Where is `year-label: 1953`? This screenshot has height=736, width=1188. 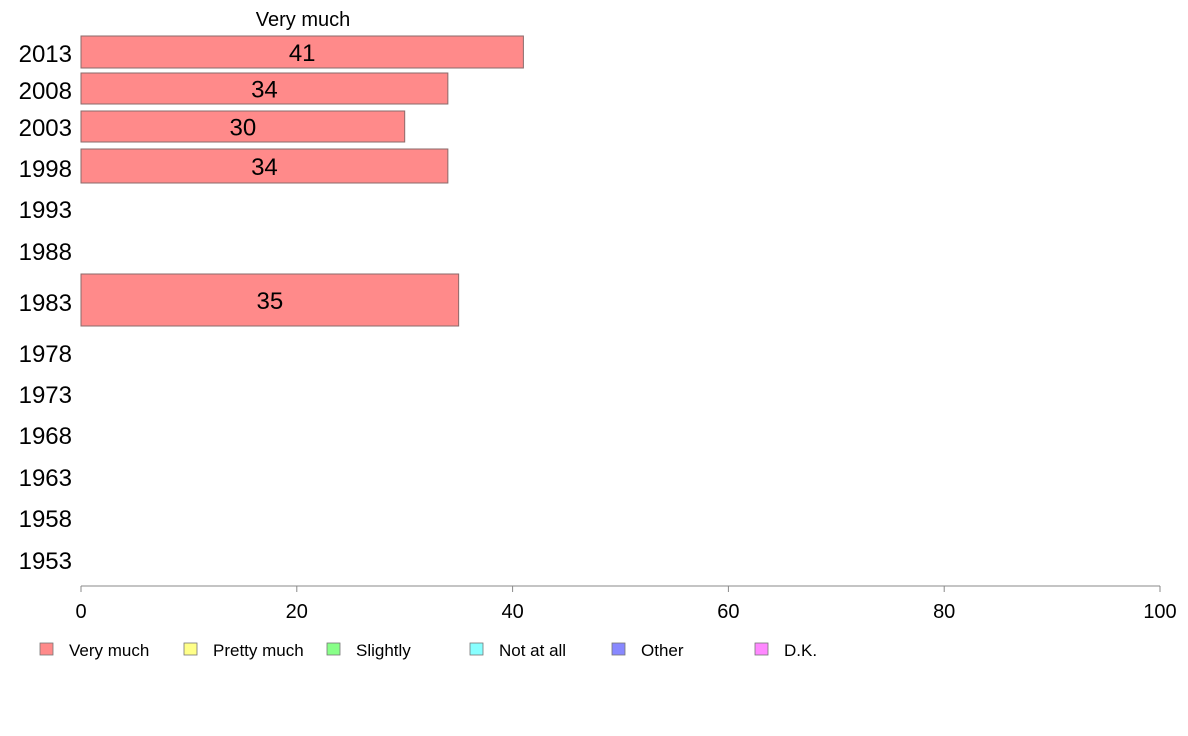
year-label: 1953 is located at coordinates (45, 561).